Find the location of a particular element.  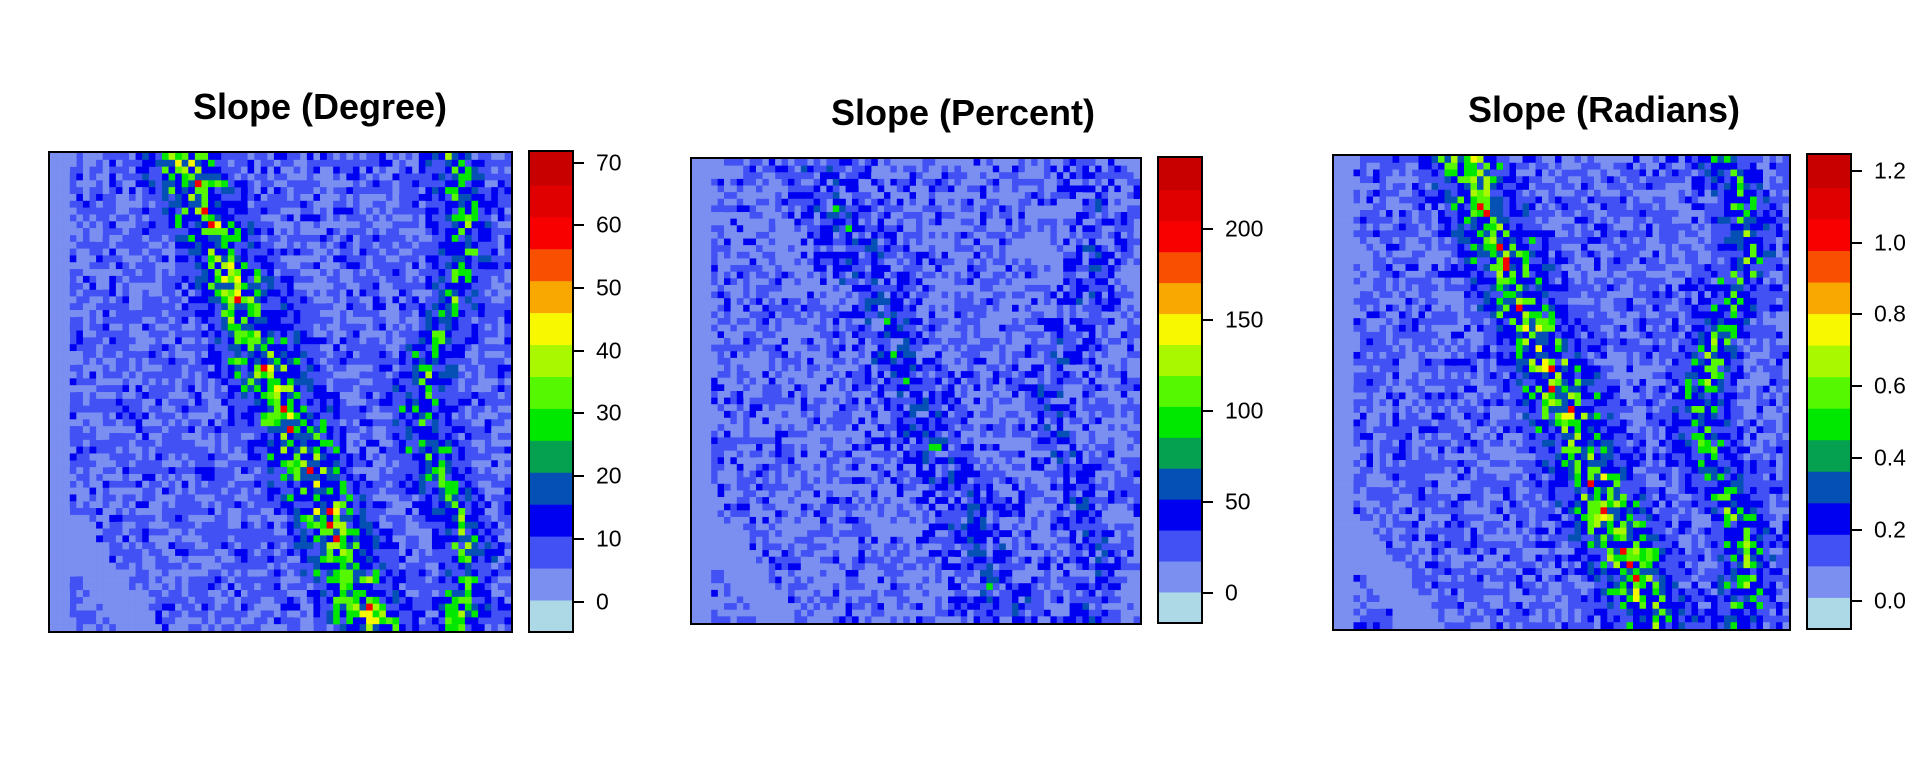

legend-tick-label: 0.4 is located at coordinates (1890, 457).